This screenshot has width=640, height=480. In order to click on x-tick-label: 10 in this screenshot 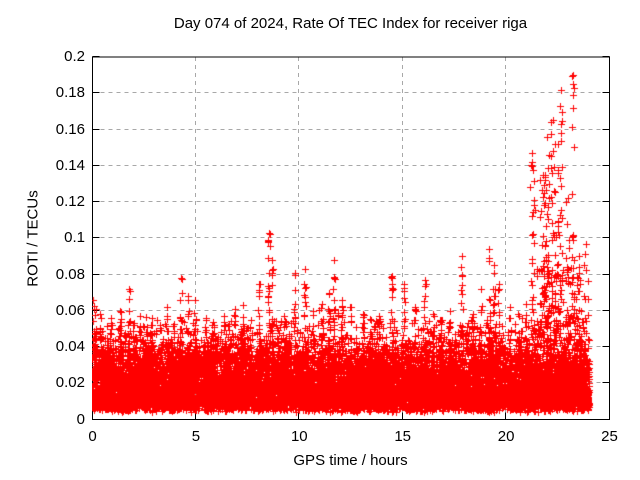, I will do `click(299, 436)`.